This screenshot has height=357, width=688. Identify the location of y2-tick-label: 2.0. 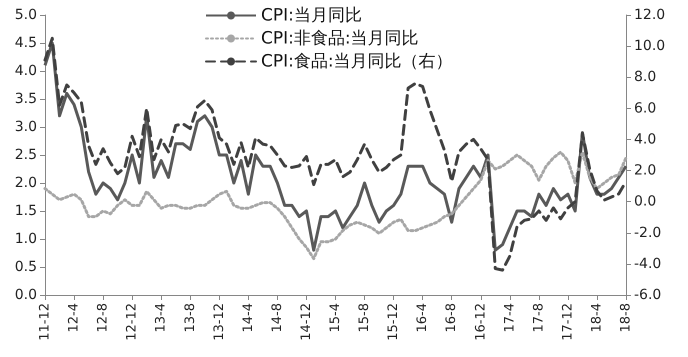
(645, 170).